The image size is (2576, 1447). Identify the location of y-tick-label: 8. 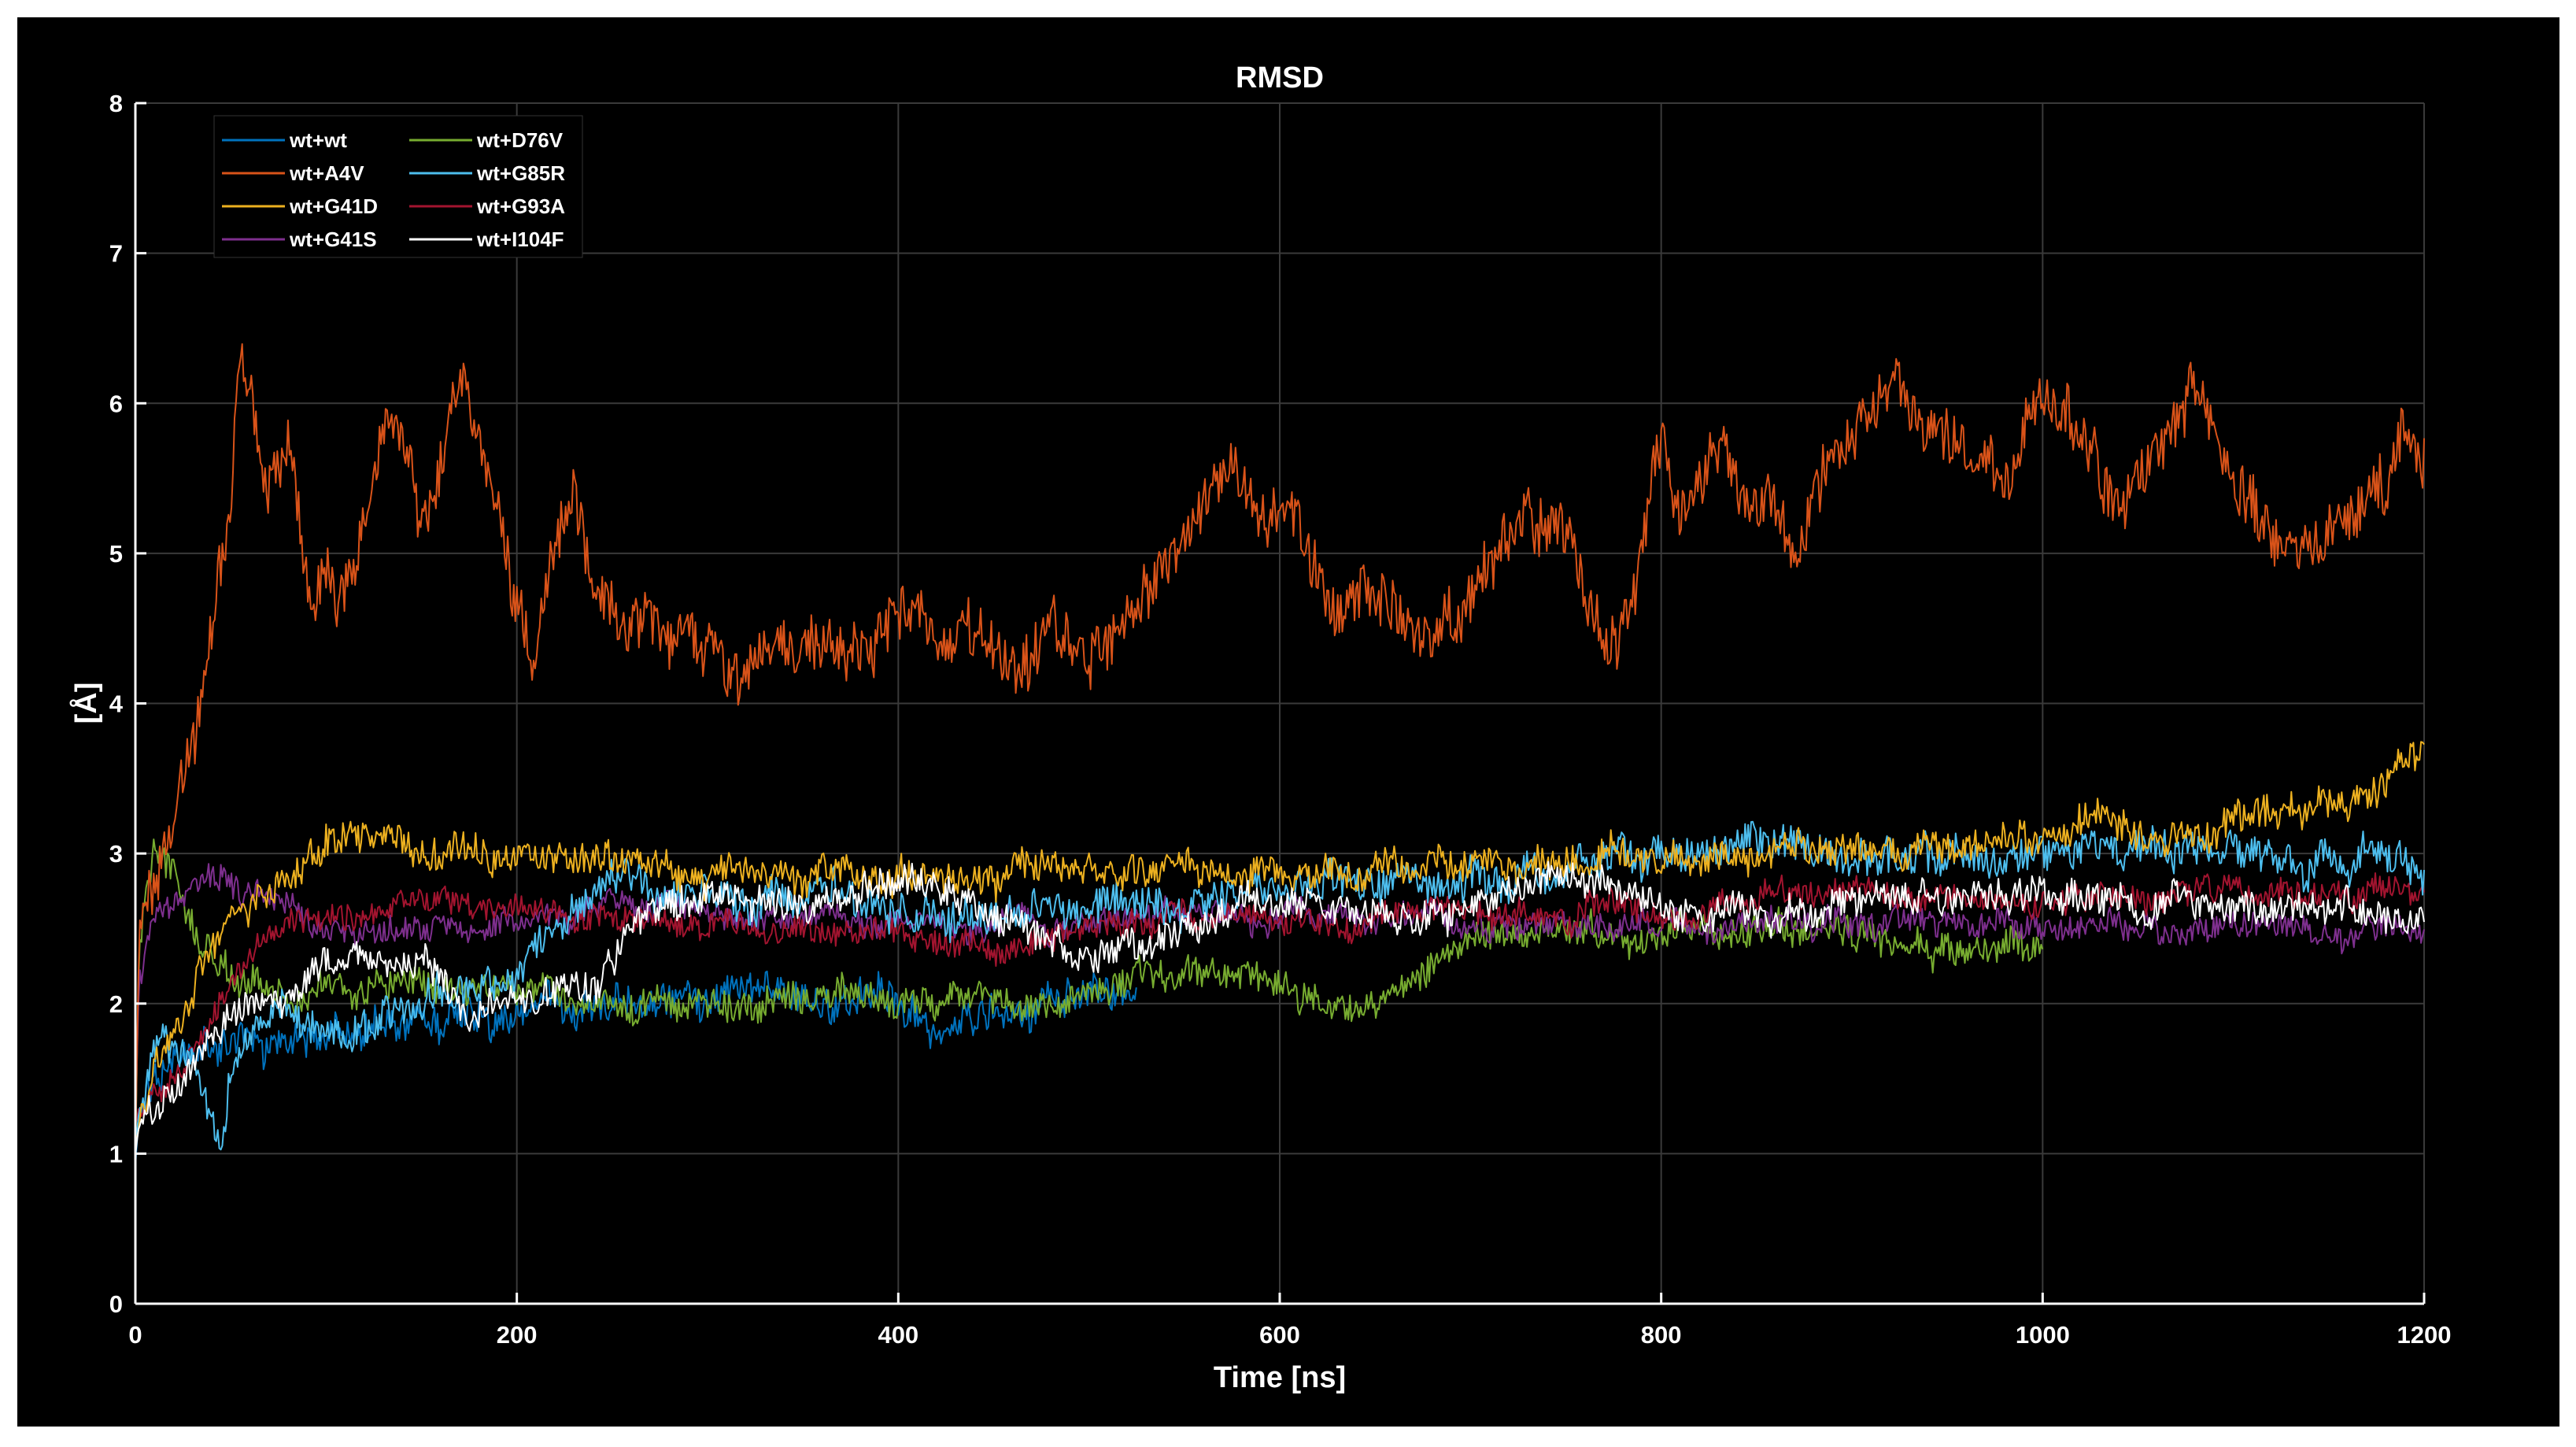
(116, 103).